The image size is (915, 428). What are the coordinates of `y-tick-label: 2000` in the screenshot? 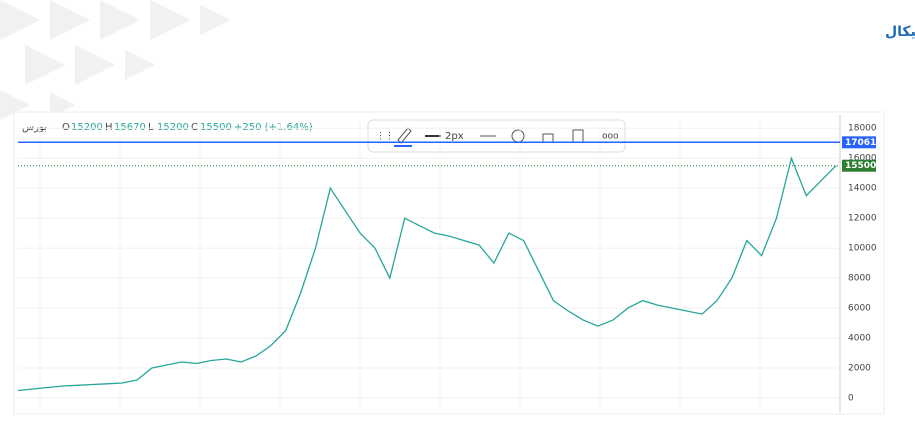 It's located at (859, 369).